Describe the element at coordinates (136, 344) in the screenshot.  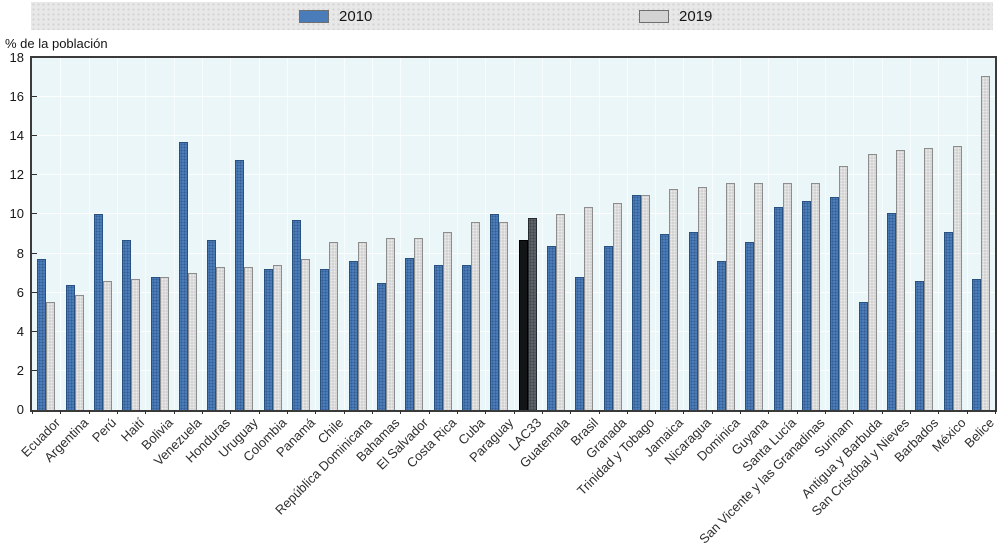
I see `bar-2019-haiti` at that location.